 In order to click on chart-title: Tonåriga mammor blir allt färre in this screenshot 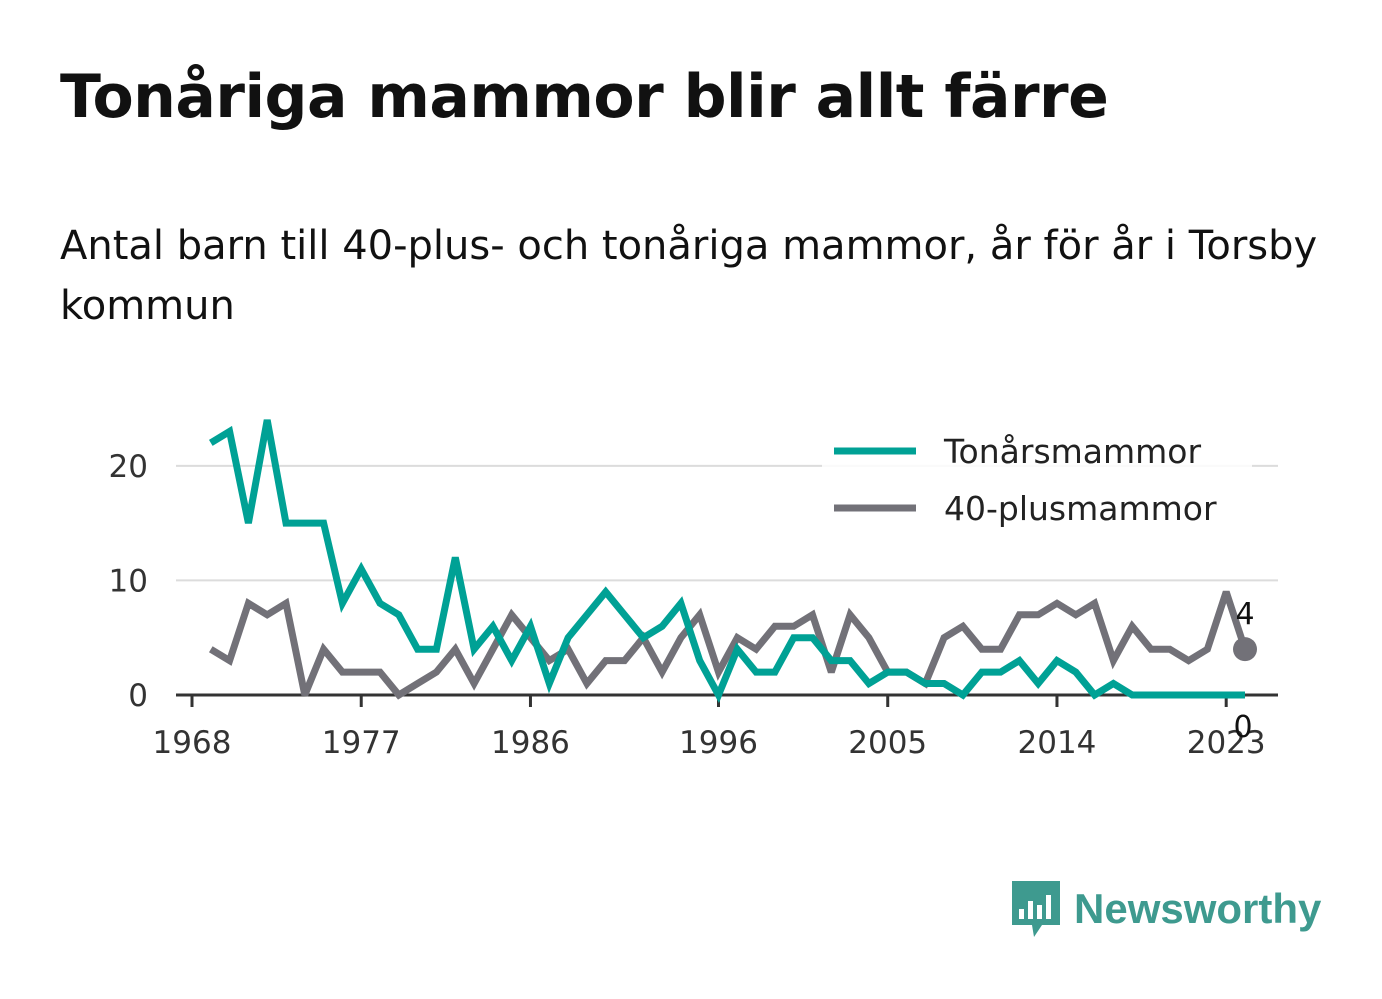, I will do `click(584, 97)`.